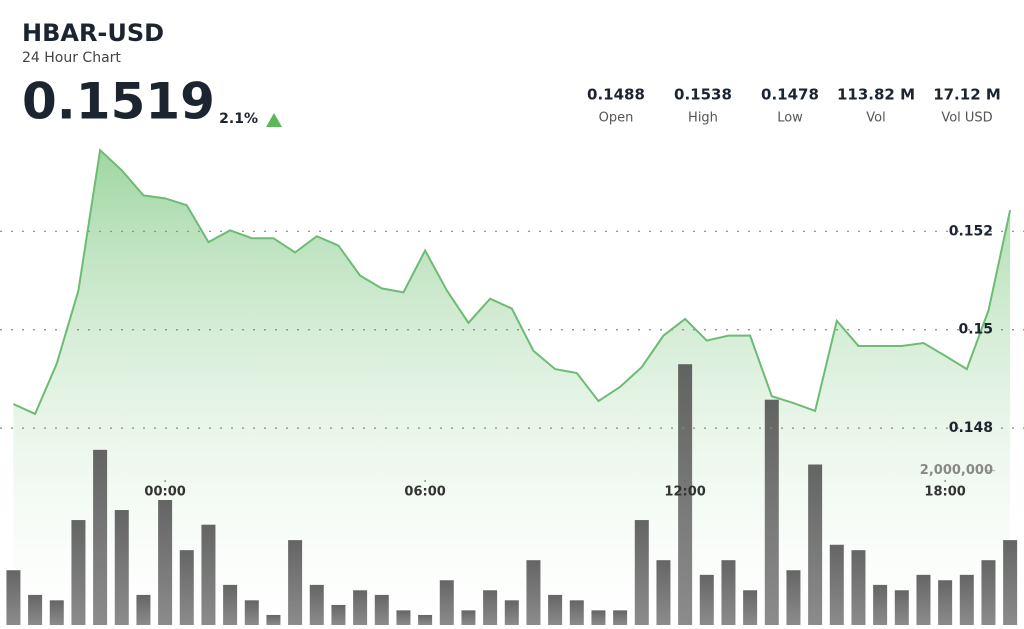 Image resolution: width=1024 pixels, height=629 pixels. What do you see at coordinates (971, 231) in the screenshot?
I see `y-tick-label: 0.152` at bounding box center [971, 231].